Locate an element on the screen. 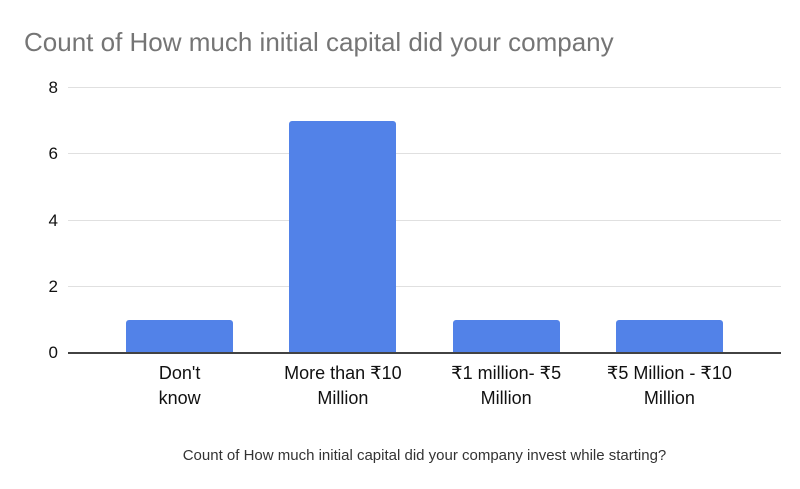 The width and height of the screenshot is (800, 489). y-tick-label: 4 is located at coordinates (53, 220).